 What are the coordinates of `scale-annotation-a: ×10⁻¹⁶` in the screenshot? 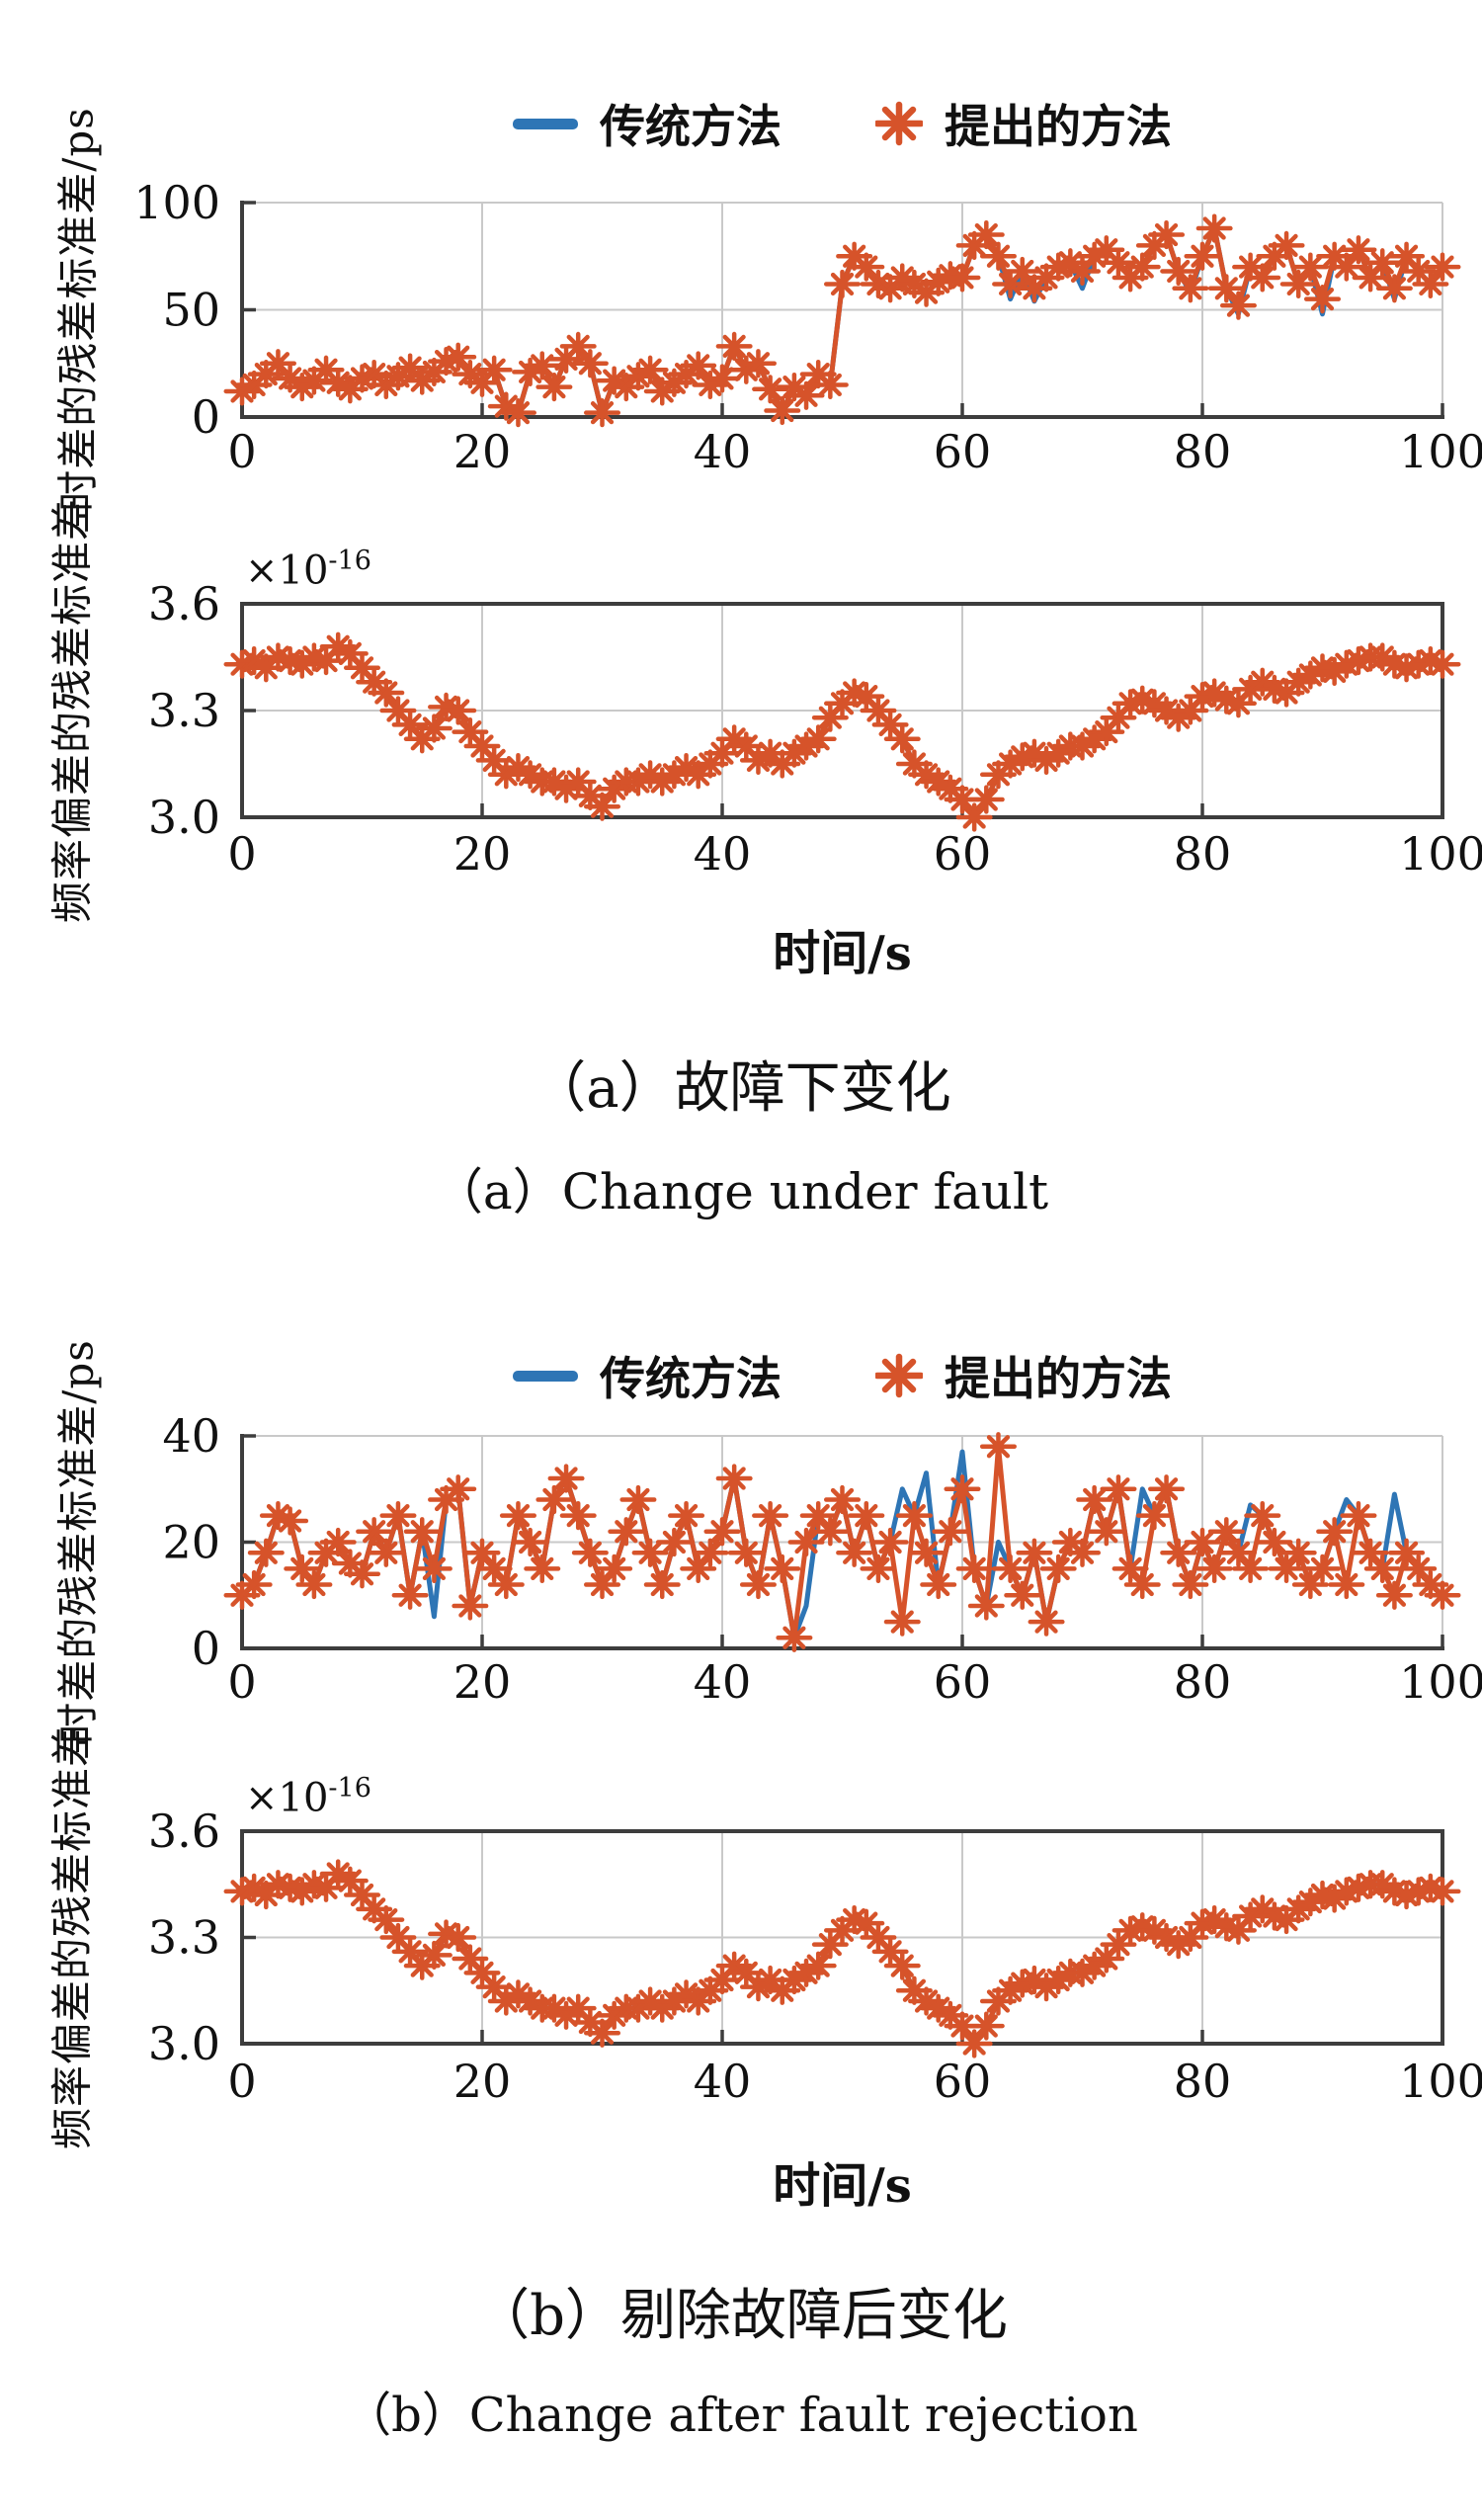 It's located at (308, 569).